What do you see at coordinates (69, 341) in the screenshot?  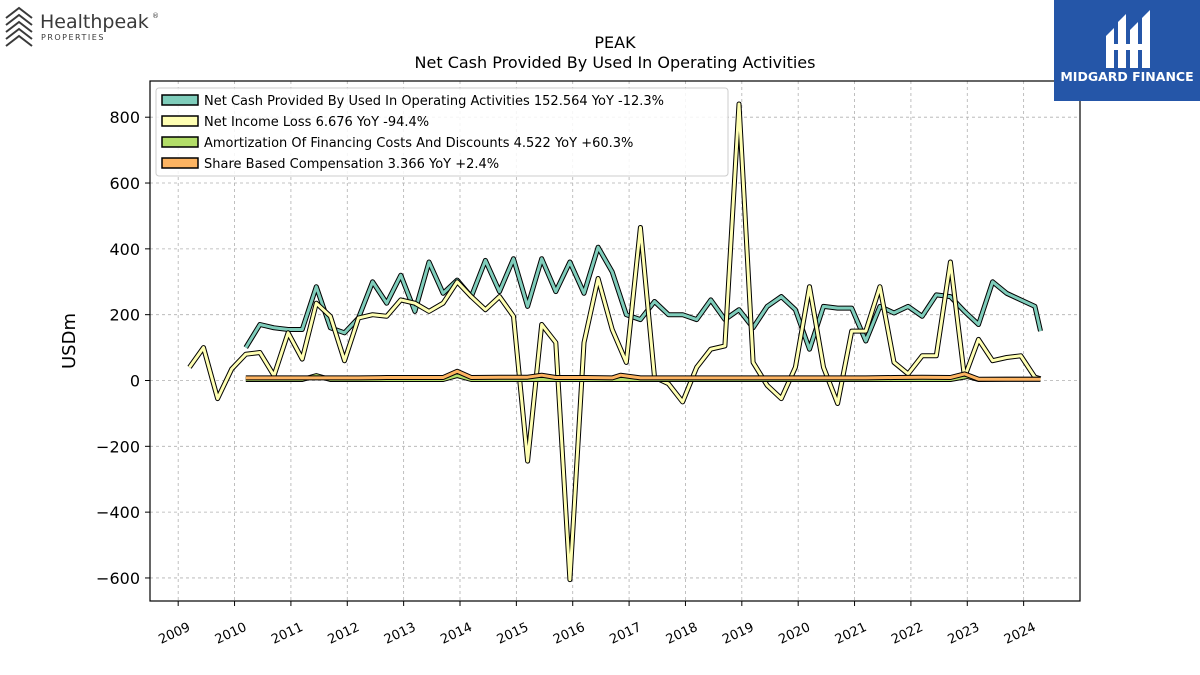 I see `y-axis-label: USDm` at bounding box center [69, 341].